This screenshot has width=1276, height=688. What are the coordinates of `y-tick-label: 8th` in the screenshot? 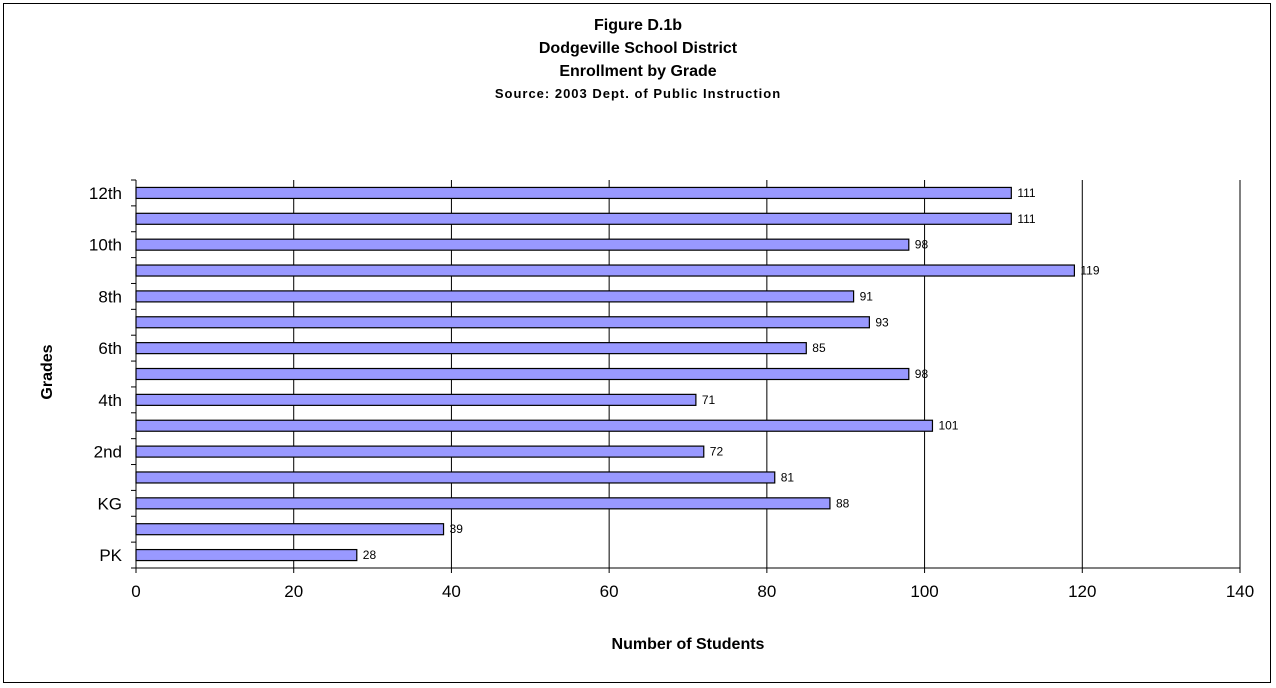 It's located at (110, 296).